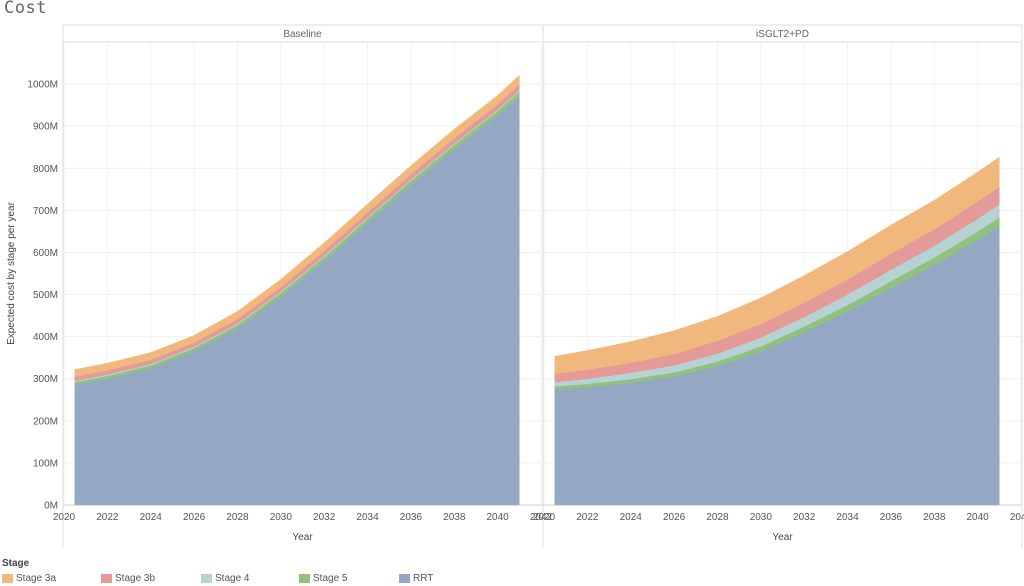 Image resolution: width=1024 pixels, height=586 pixels. I want to click on legend-swatch-stage-3a, so click(7, 578).